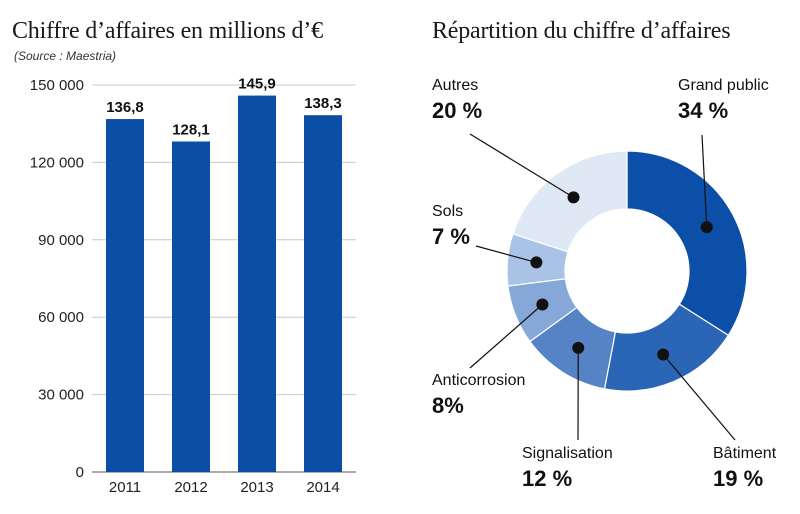 This screenshot has height=514, width=800. What do you see at coordinates (448, 405) in the screenshot?
I see `slice-percent-label: 8%` at bounding box center [448, 405].